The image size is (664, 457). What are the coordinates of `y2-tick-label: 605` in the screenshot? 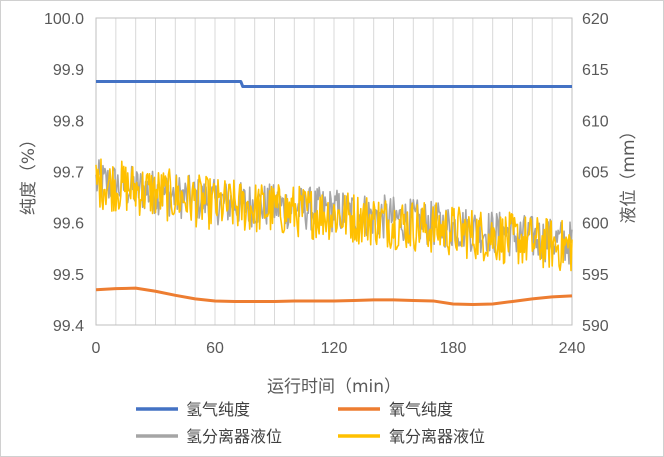 It's located at (595, 173).